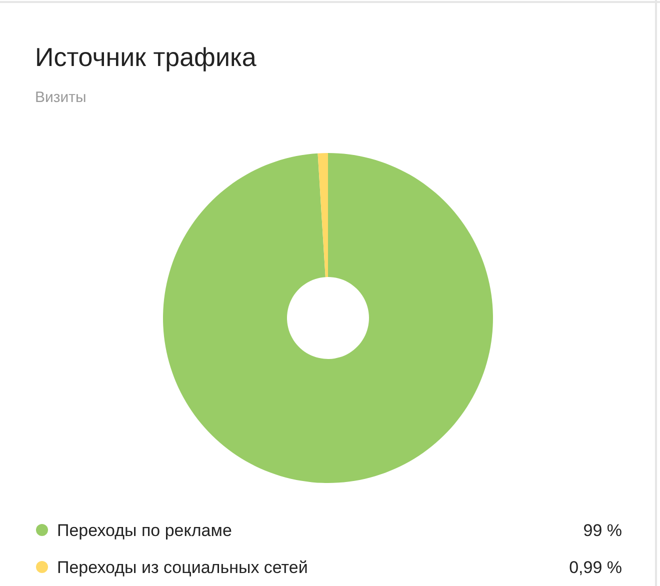 The image size is (660, 586). What do you see at coordinates (602, 530) in the screenshot?
I see `data-label: 99 %` at bounding box center [602, 530].